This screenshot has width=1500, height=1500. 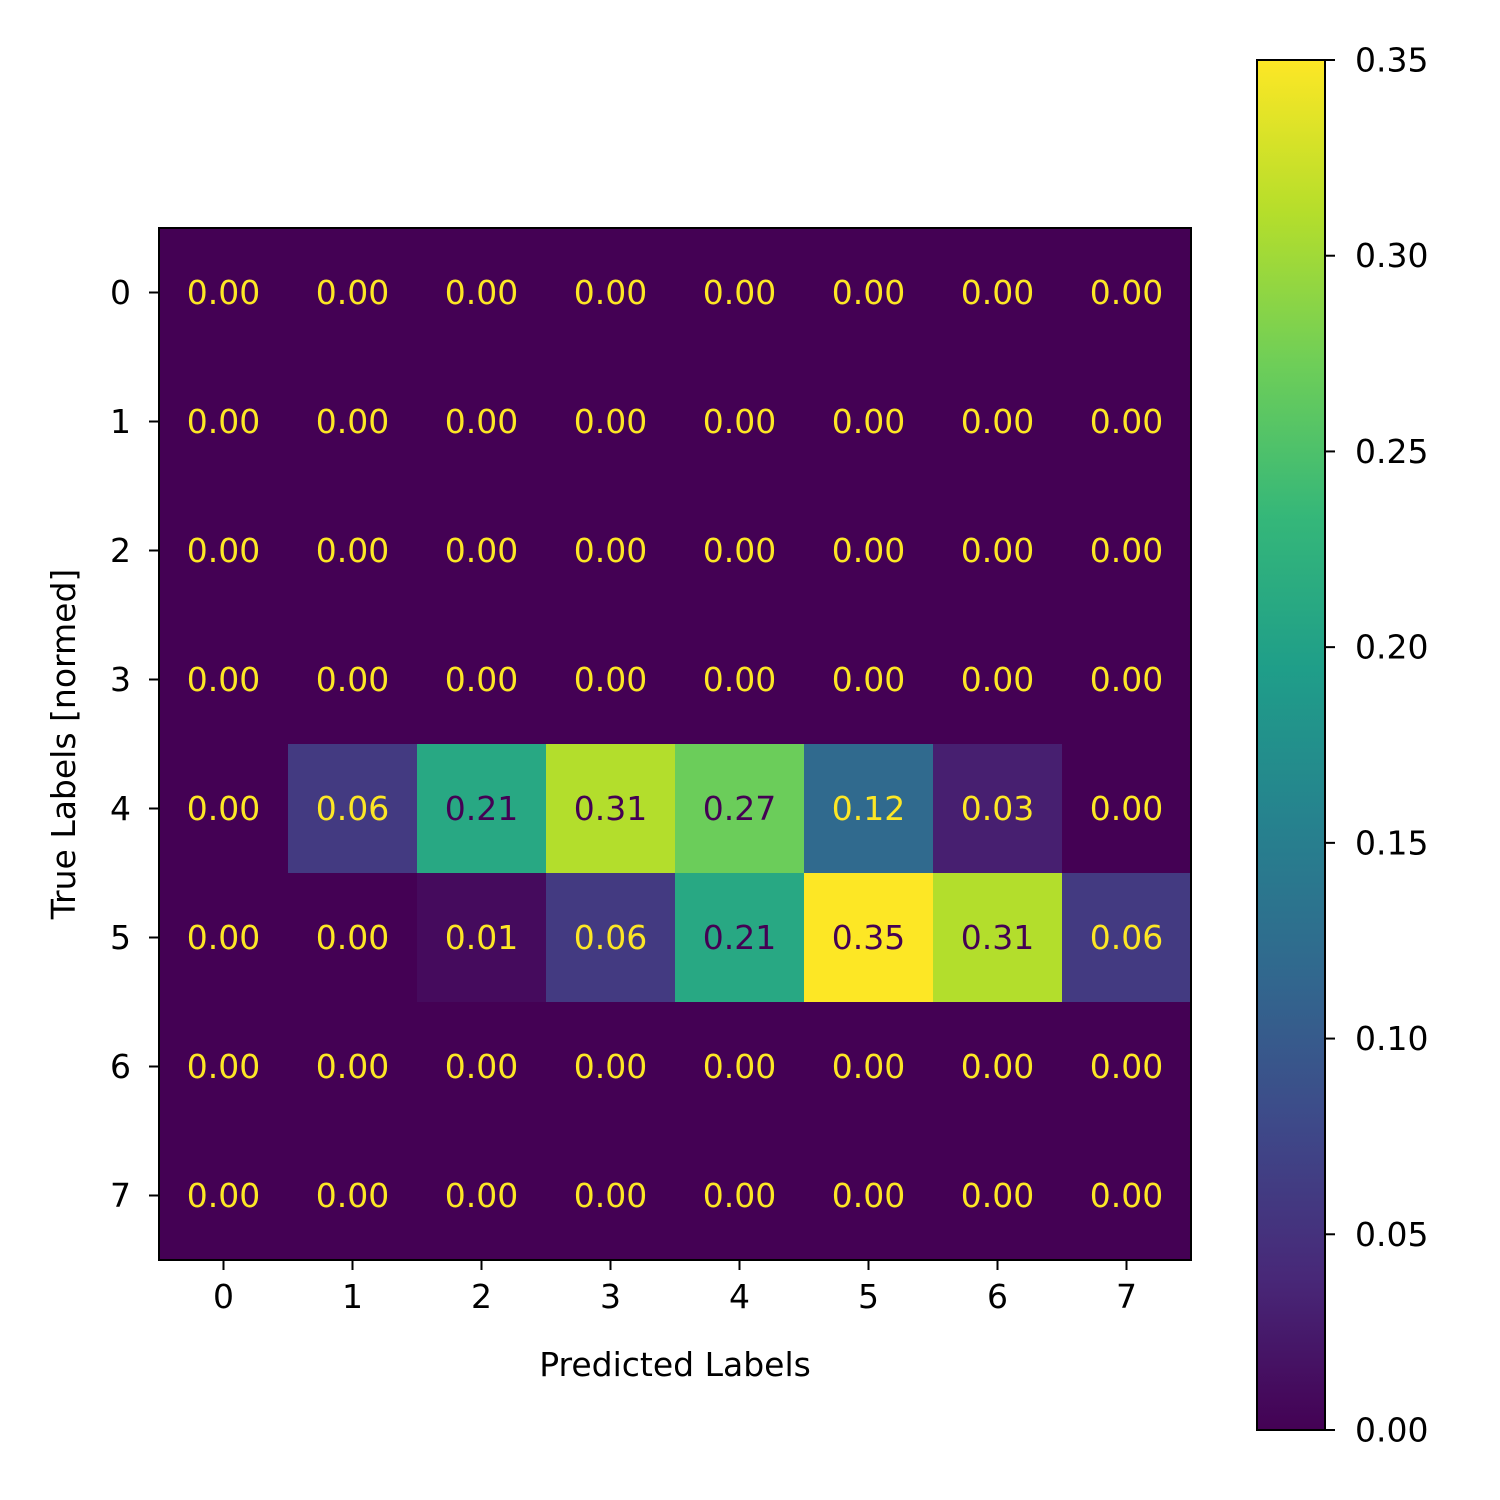 I want to click on colorbar-tick-label: 0.05, so click(x=1391, y=1234).